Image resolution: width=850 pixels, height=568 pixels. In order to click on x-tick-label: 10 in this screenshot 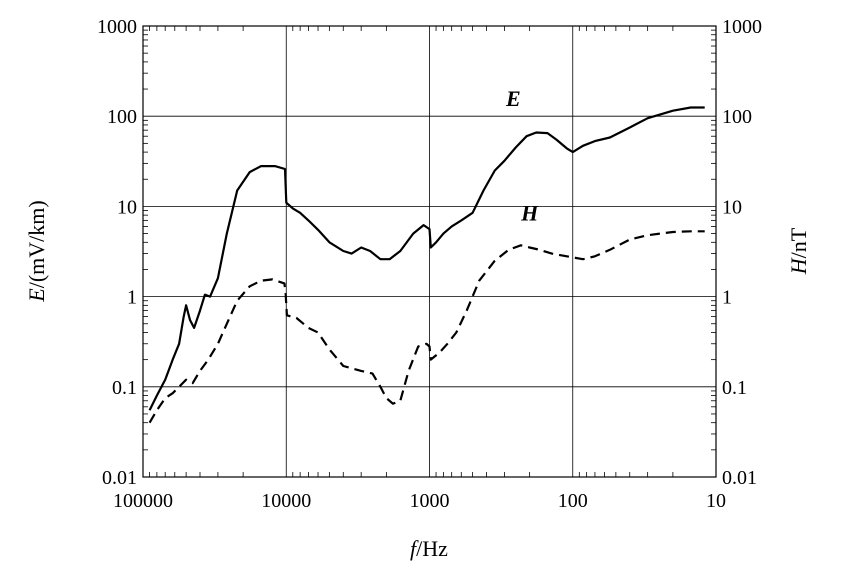, I will do `click(716, 501)`.